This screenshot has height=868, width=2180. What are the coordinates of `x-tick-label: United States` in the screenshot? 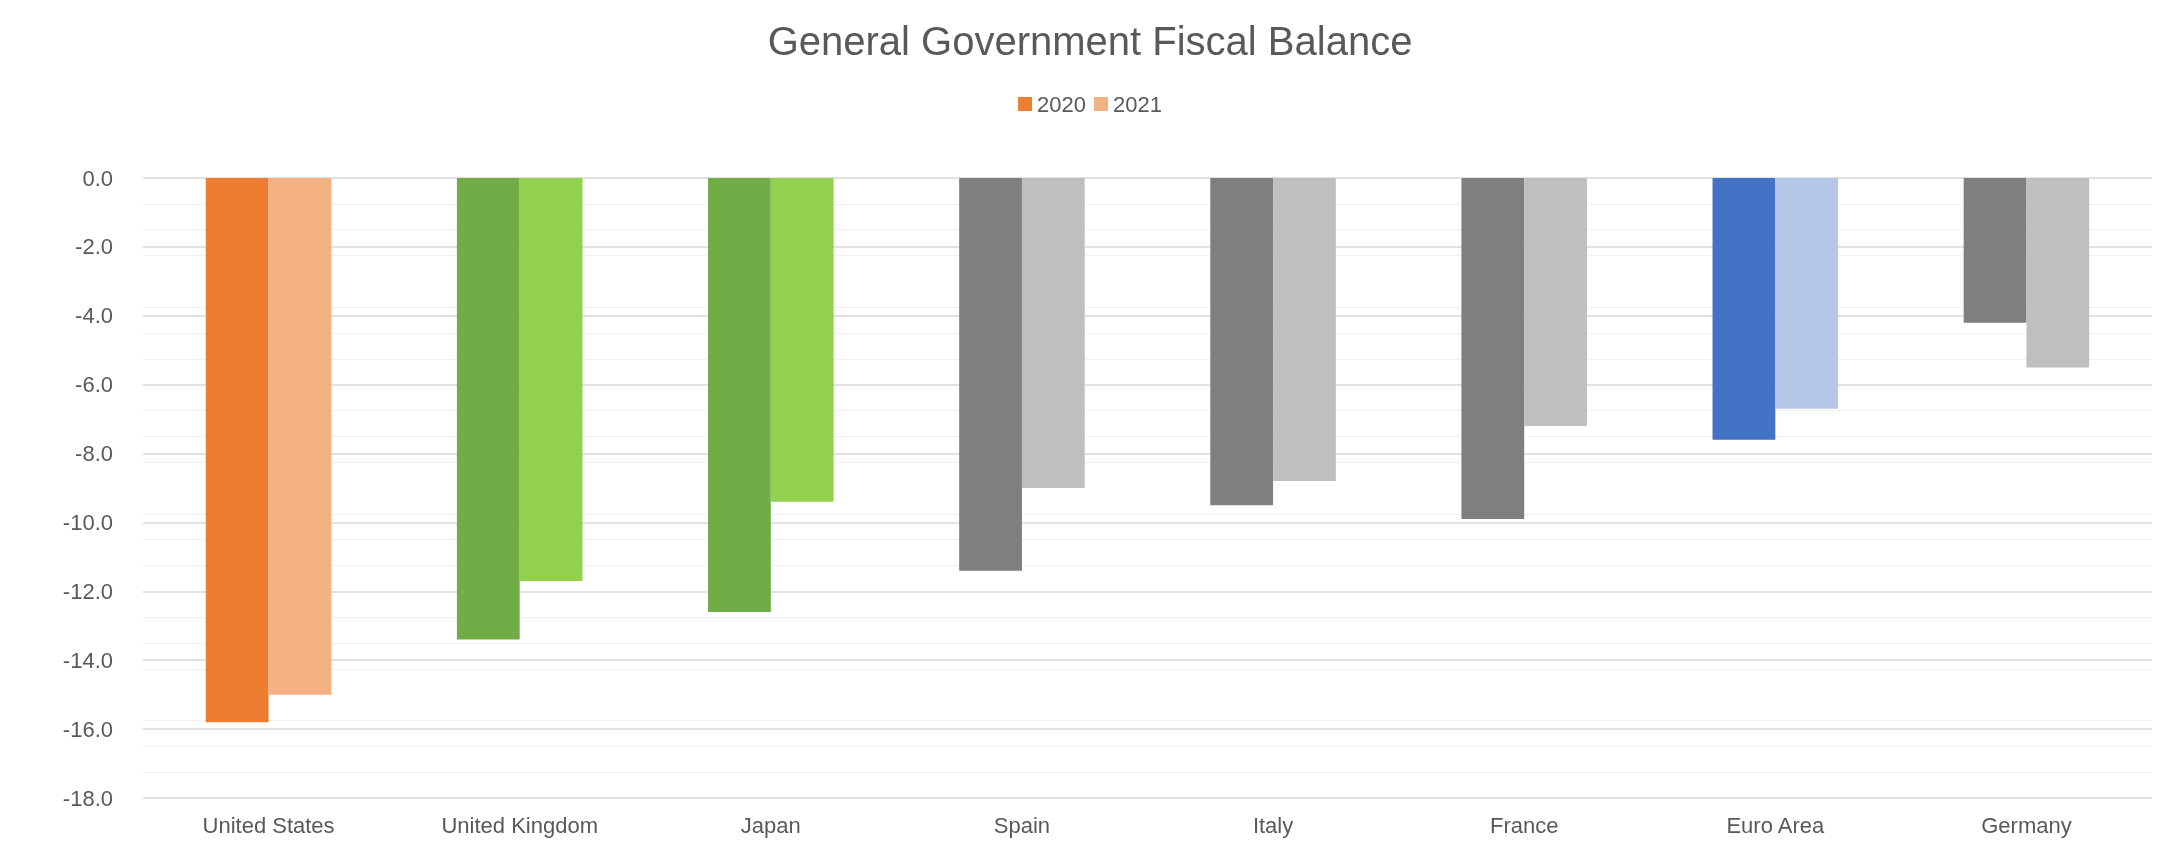 It's located at (268, 825).